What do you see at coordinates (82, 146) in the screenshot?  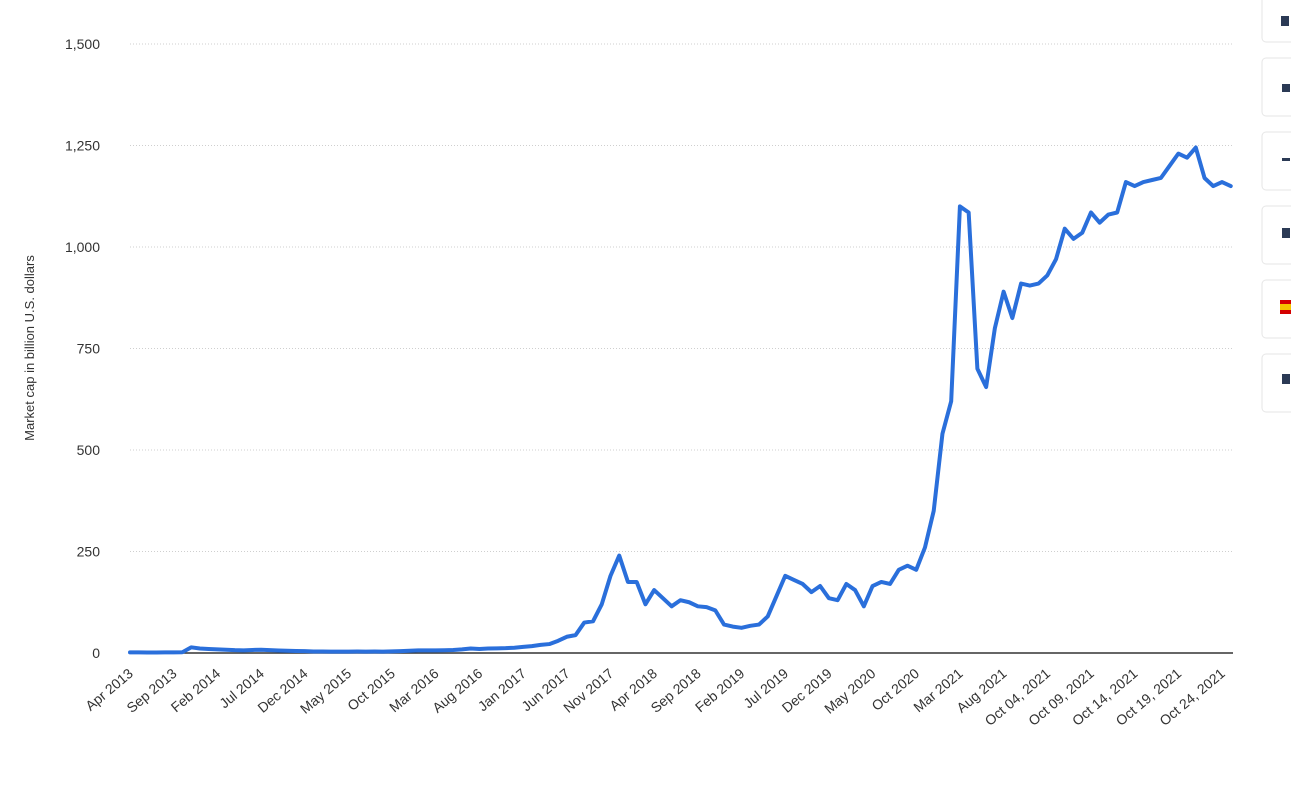 I see `y-tick-label: 1,250` at bounding box center [82, 146].